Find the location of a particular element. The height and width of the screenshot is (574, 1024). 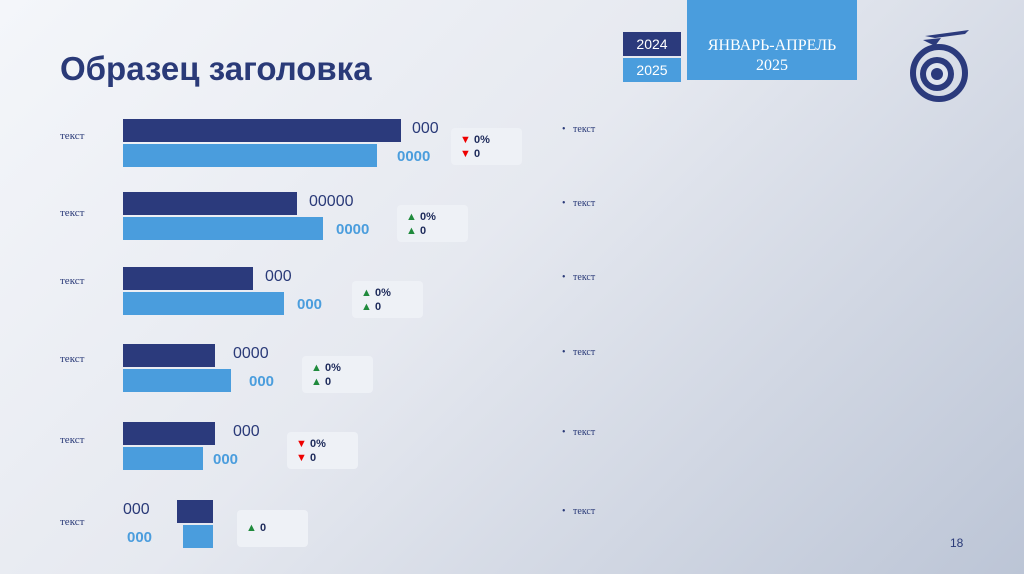

legend-2025: 2025 is located at coordinates (652, 70).